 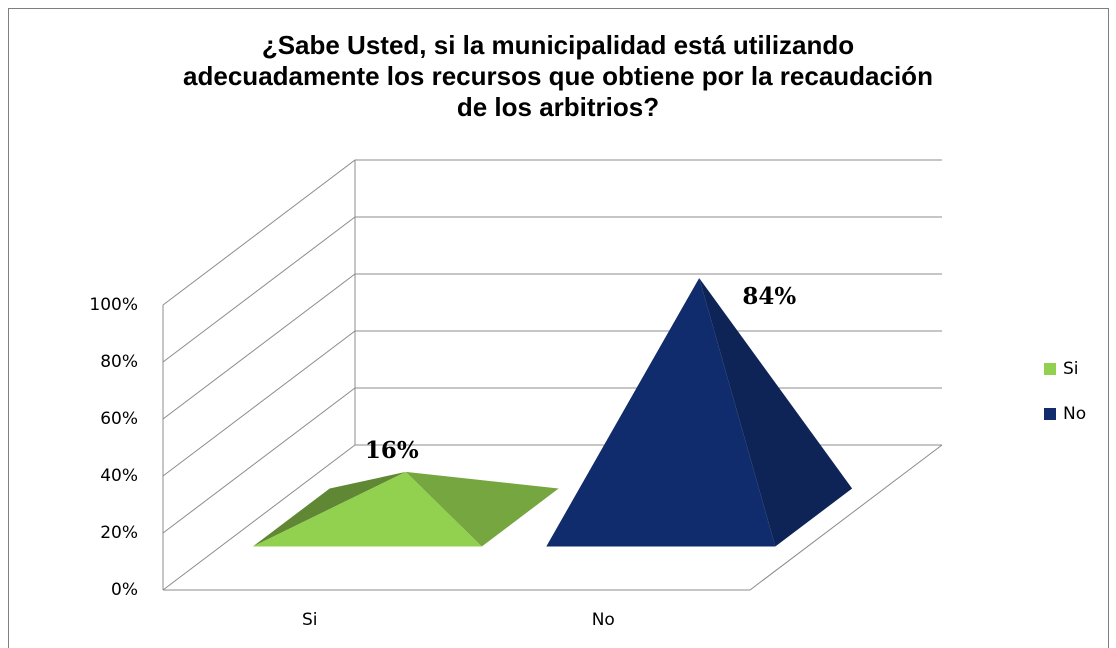 What do you see at coordinates (119, 533) in the screenshot?
I see `y-tick-label: 20%` at bounding box center [119, 533].